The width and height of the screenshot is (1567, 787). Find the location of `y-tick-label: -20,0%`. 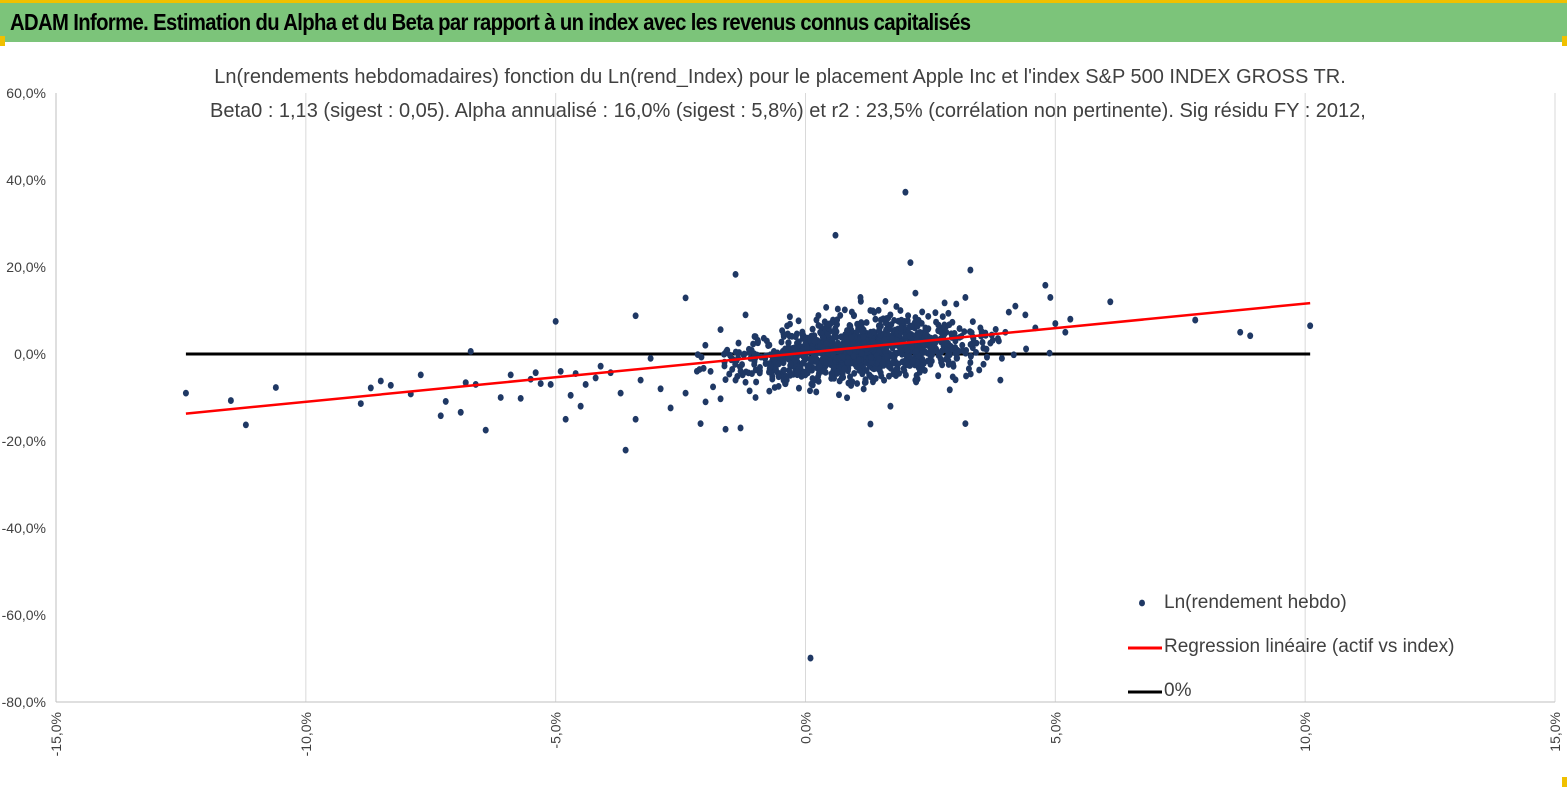

y-tick-label: -20,0% is located at coordinates (24, 441).